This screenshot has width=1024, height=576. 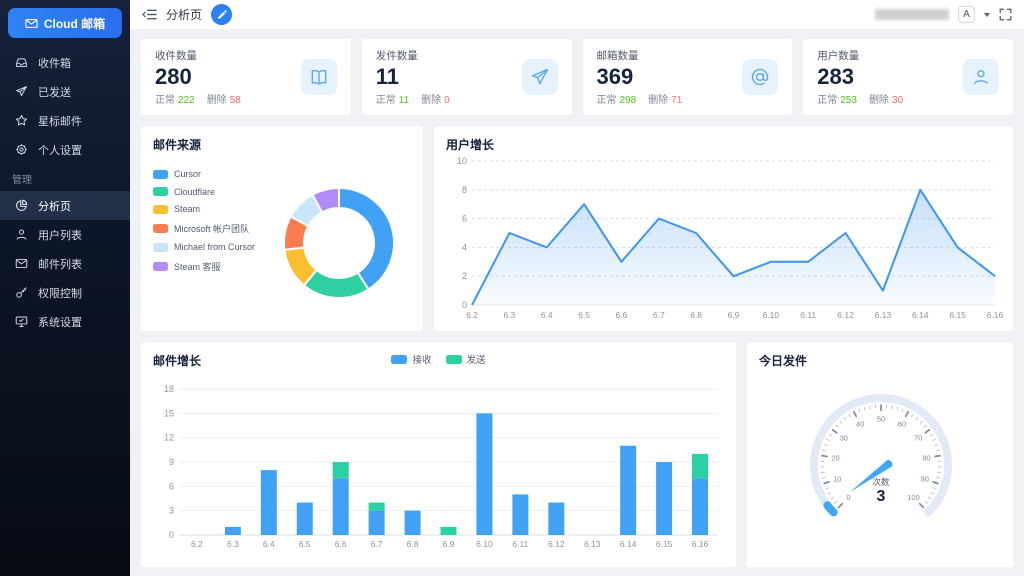 What do you see at coordinates (838, 55) in the screenshot?
I see `stat-title: 用户数量` at bounding box center [838, 55].